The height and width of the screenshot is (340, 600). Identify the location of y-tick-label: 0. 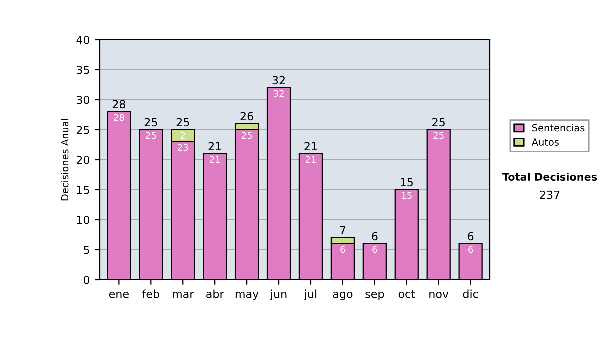
(87, 280).